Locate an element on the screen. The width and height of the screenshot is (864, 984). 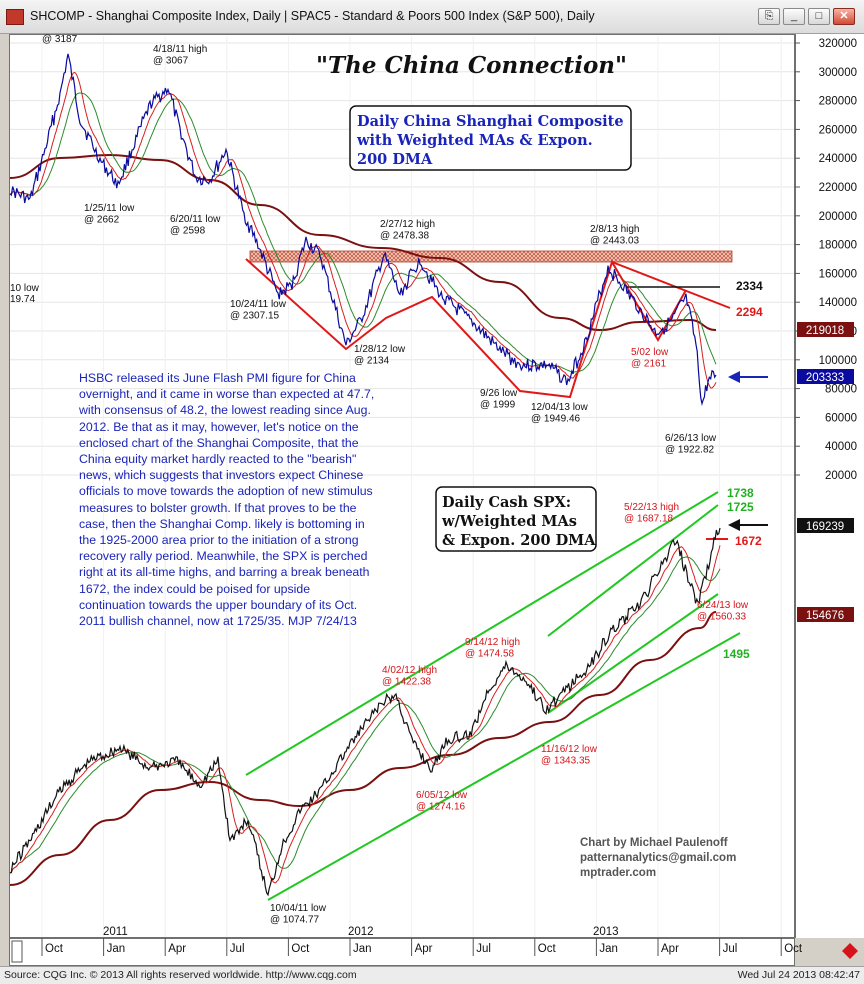
time-axis is located at coordinates (402, 952).